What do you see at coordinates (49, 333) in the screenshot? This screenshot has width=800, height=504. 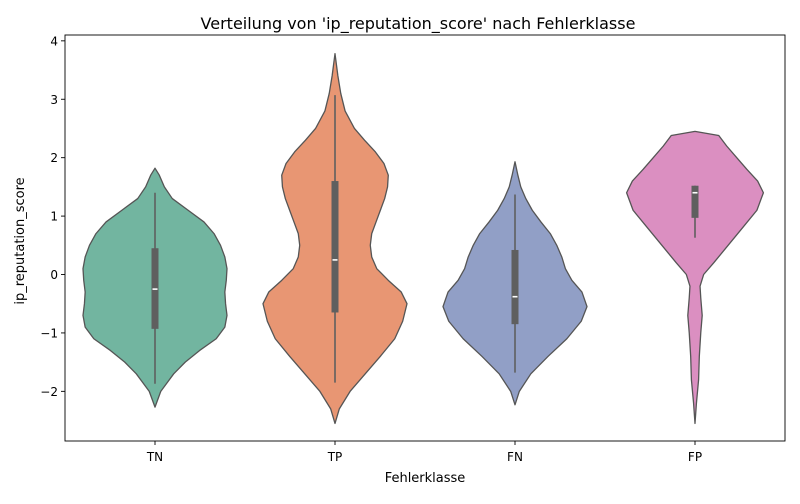 I see `y-tick-label-neg1: −1` at bounding box center [49, 333].